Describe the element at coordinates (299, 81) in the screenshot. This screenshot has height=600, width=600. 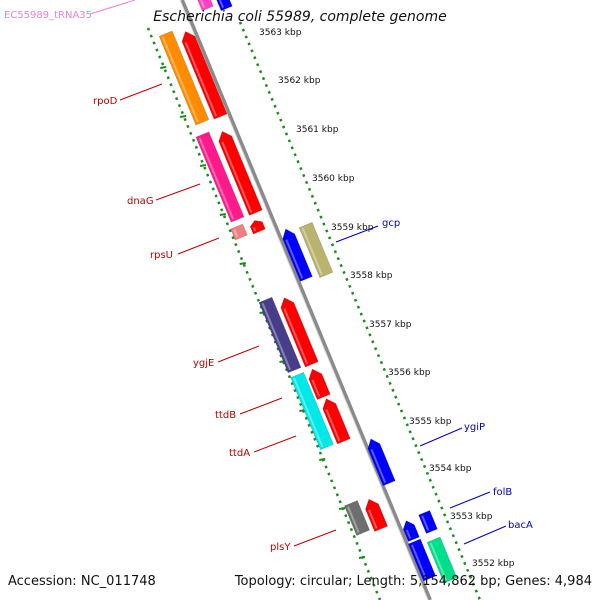
I see `tick-label: 3562 kbp` at that location.